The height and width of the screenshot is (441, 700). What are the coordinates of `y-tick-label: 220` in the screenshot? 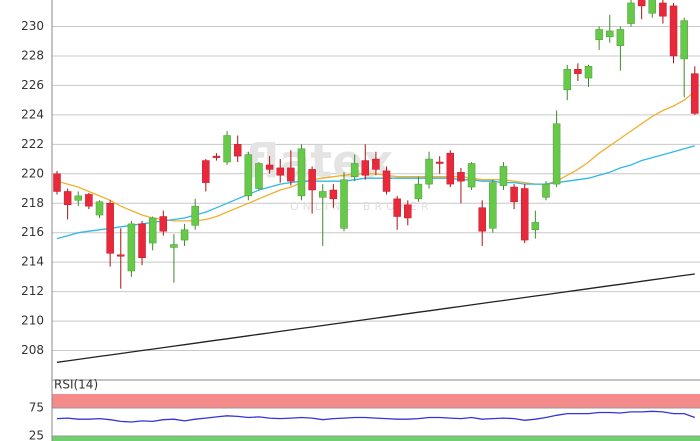 It's located at (32, 173).